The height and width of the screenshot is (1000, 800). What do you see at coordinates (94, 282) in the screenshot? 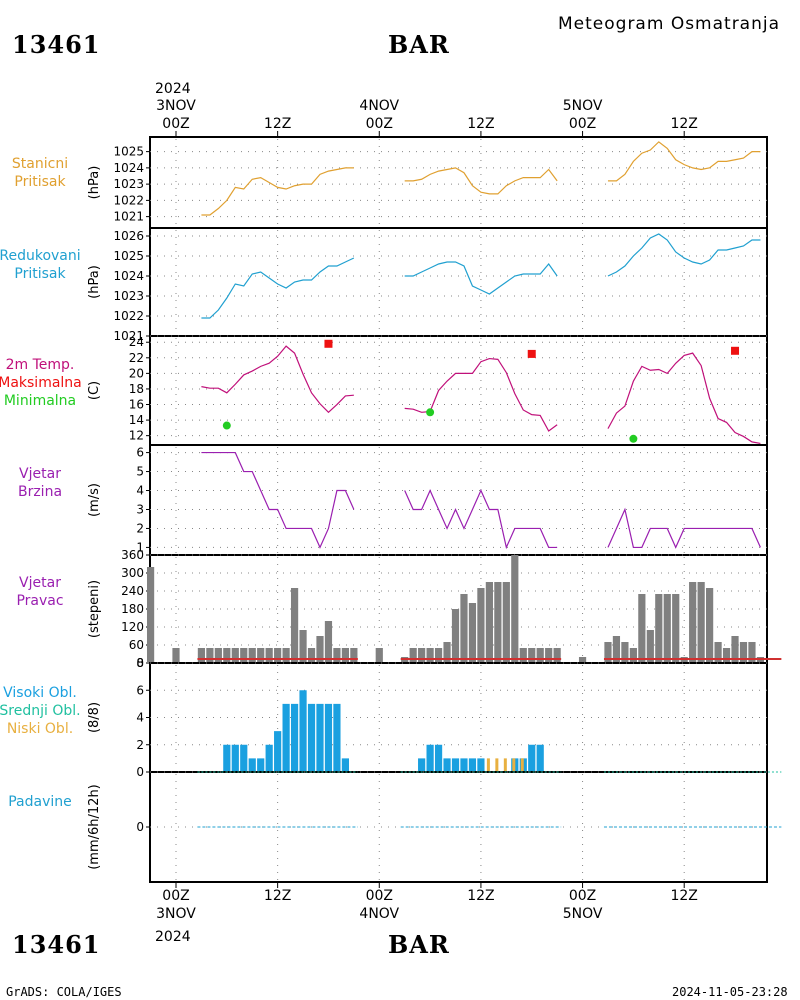
I see `y-axis-label: (hPa)` at bounding box center [94, 282].